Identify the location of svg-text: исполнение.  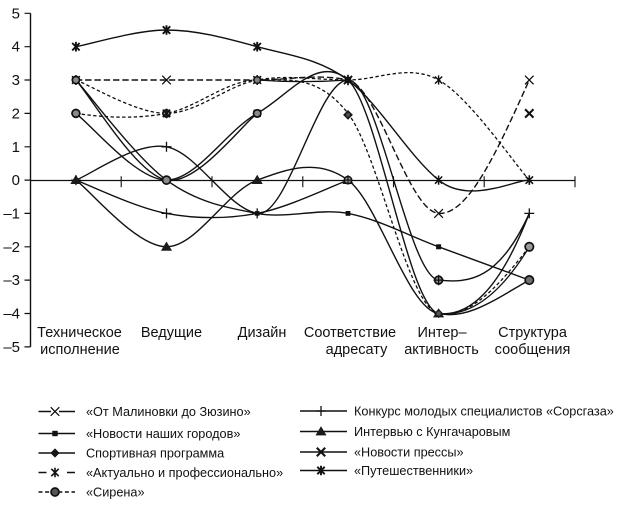
(80, 350).